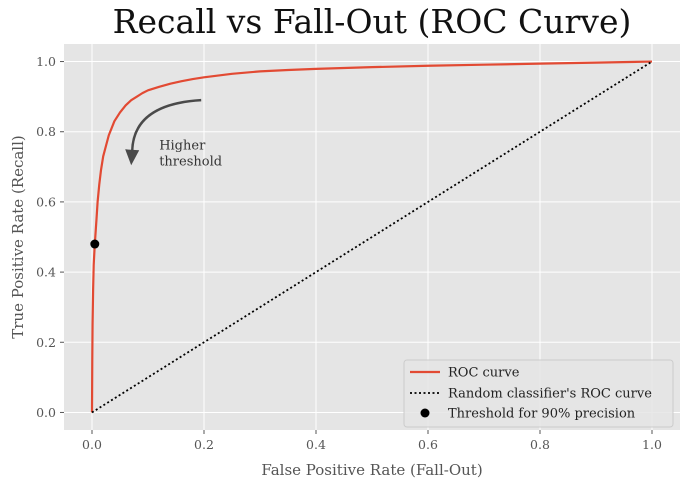 This screenshot has width=690, height=490. I want to click on legend-box, so click(538, 393).